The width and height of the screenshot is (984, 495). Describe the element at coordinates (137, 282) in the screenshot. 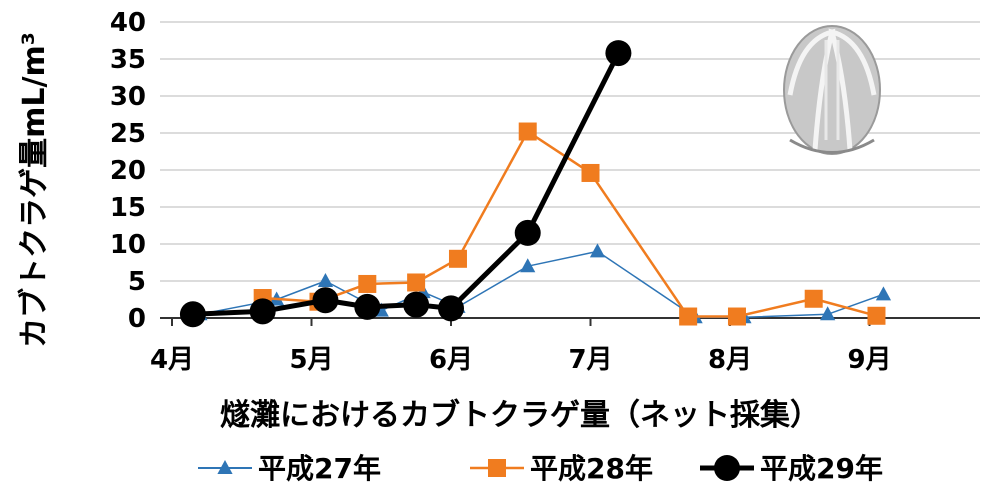

I see `y-tick-label: 5` at that location.